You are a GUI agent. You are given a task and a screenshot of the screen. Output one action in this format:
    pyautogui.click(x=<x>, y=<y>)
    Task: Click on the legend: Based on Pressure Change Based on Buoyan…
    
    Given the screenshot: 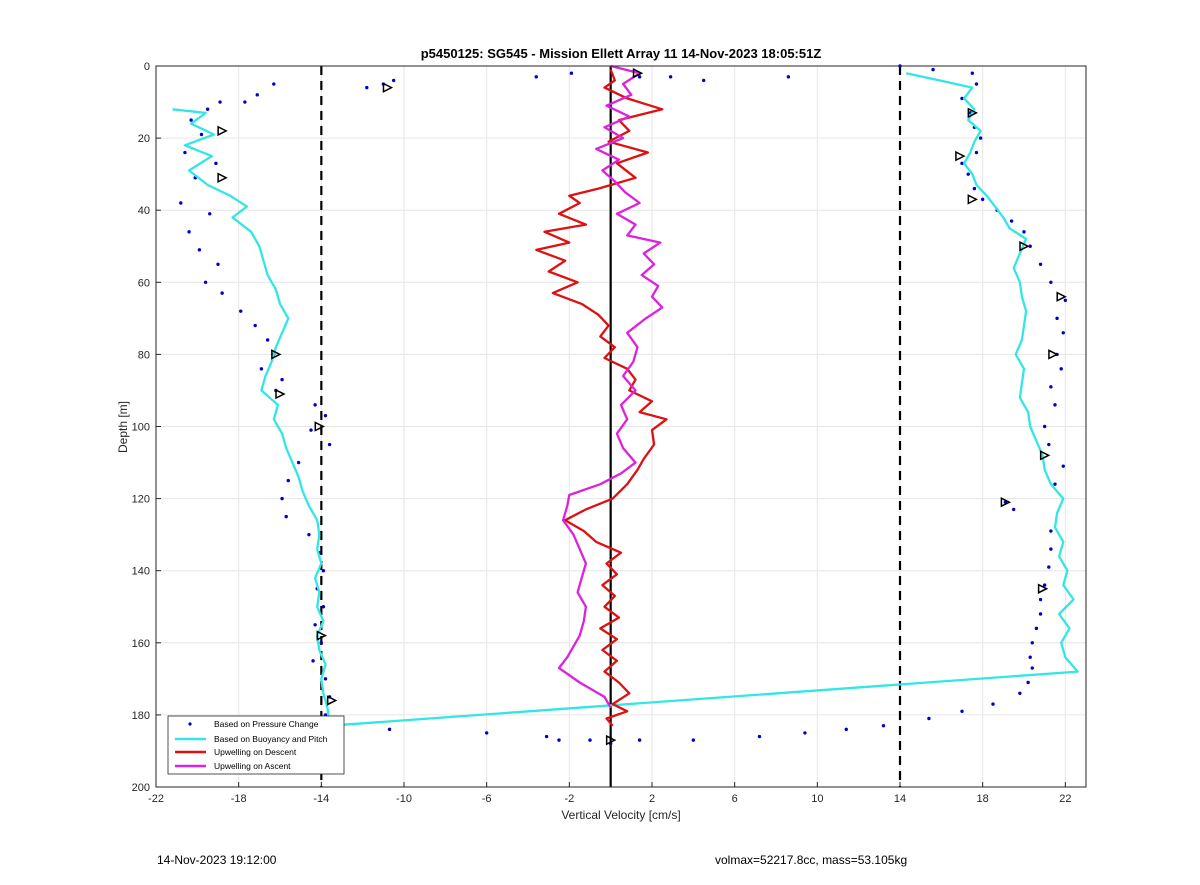 What is the action you would take?
    pyautogui.click(x=256, y=745)
    